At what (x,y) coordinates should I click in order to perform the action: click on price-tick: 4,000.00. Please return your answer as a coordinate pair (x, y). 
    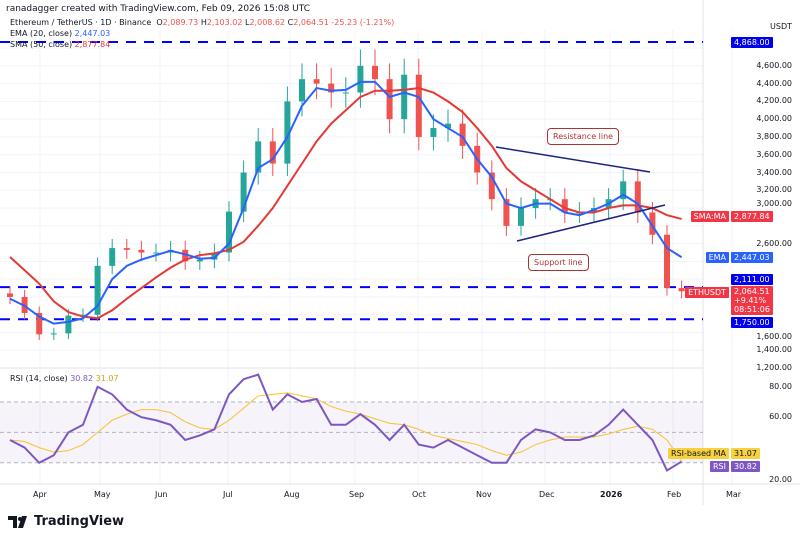
    Looking at the image, I should click on (774, 119).